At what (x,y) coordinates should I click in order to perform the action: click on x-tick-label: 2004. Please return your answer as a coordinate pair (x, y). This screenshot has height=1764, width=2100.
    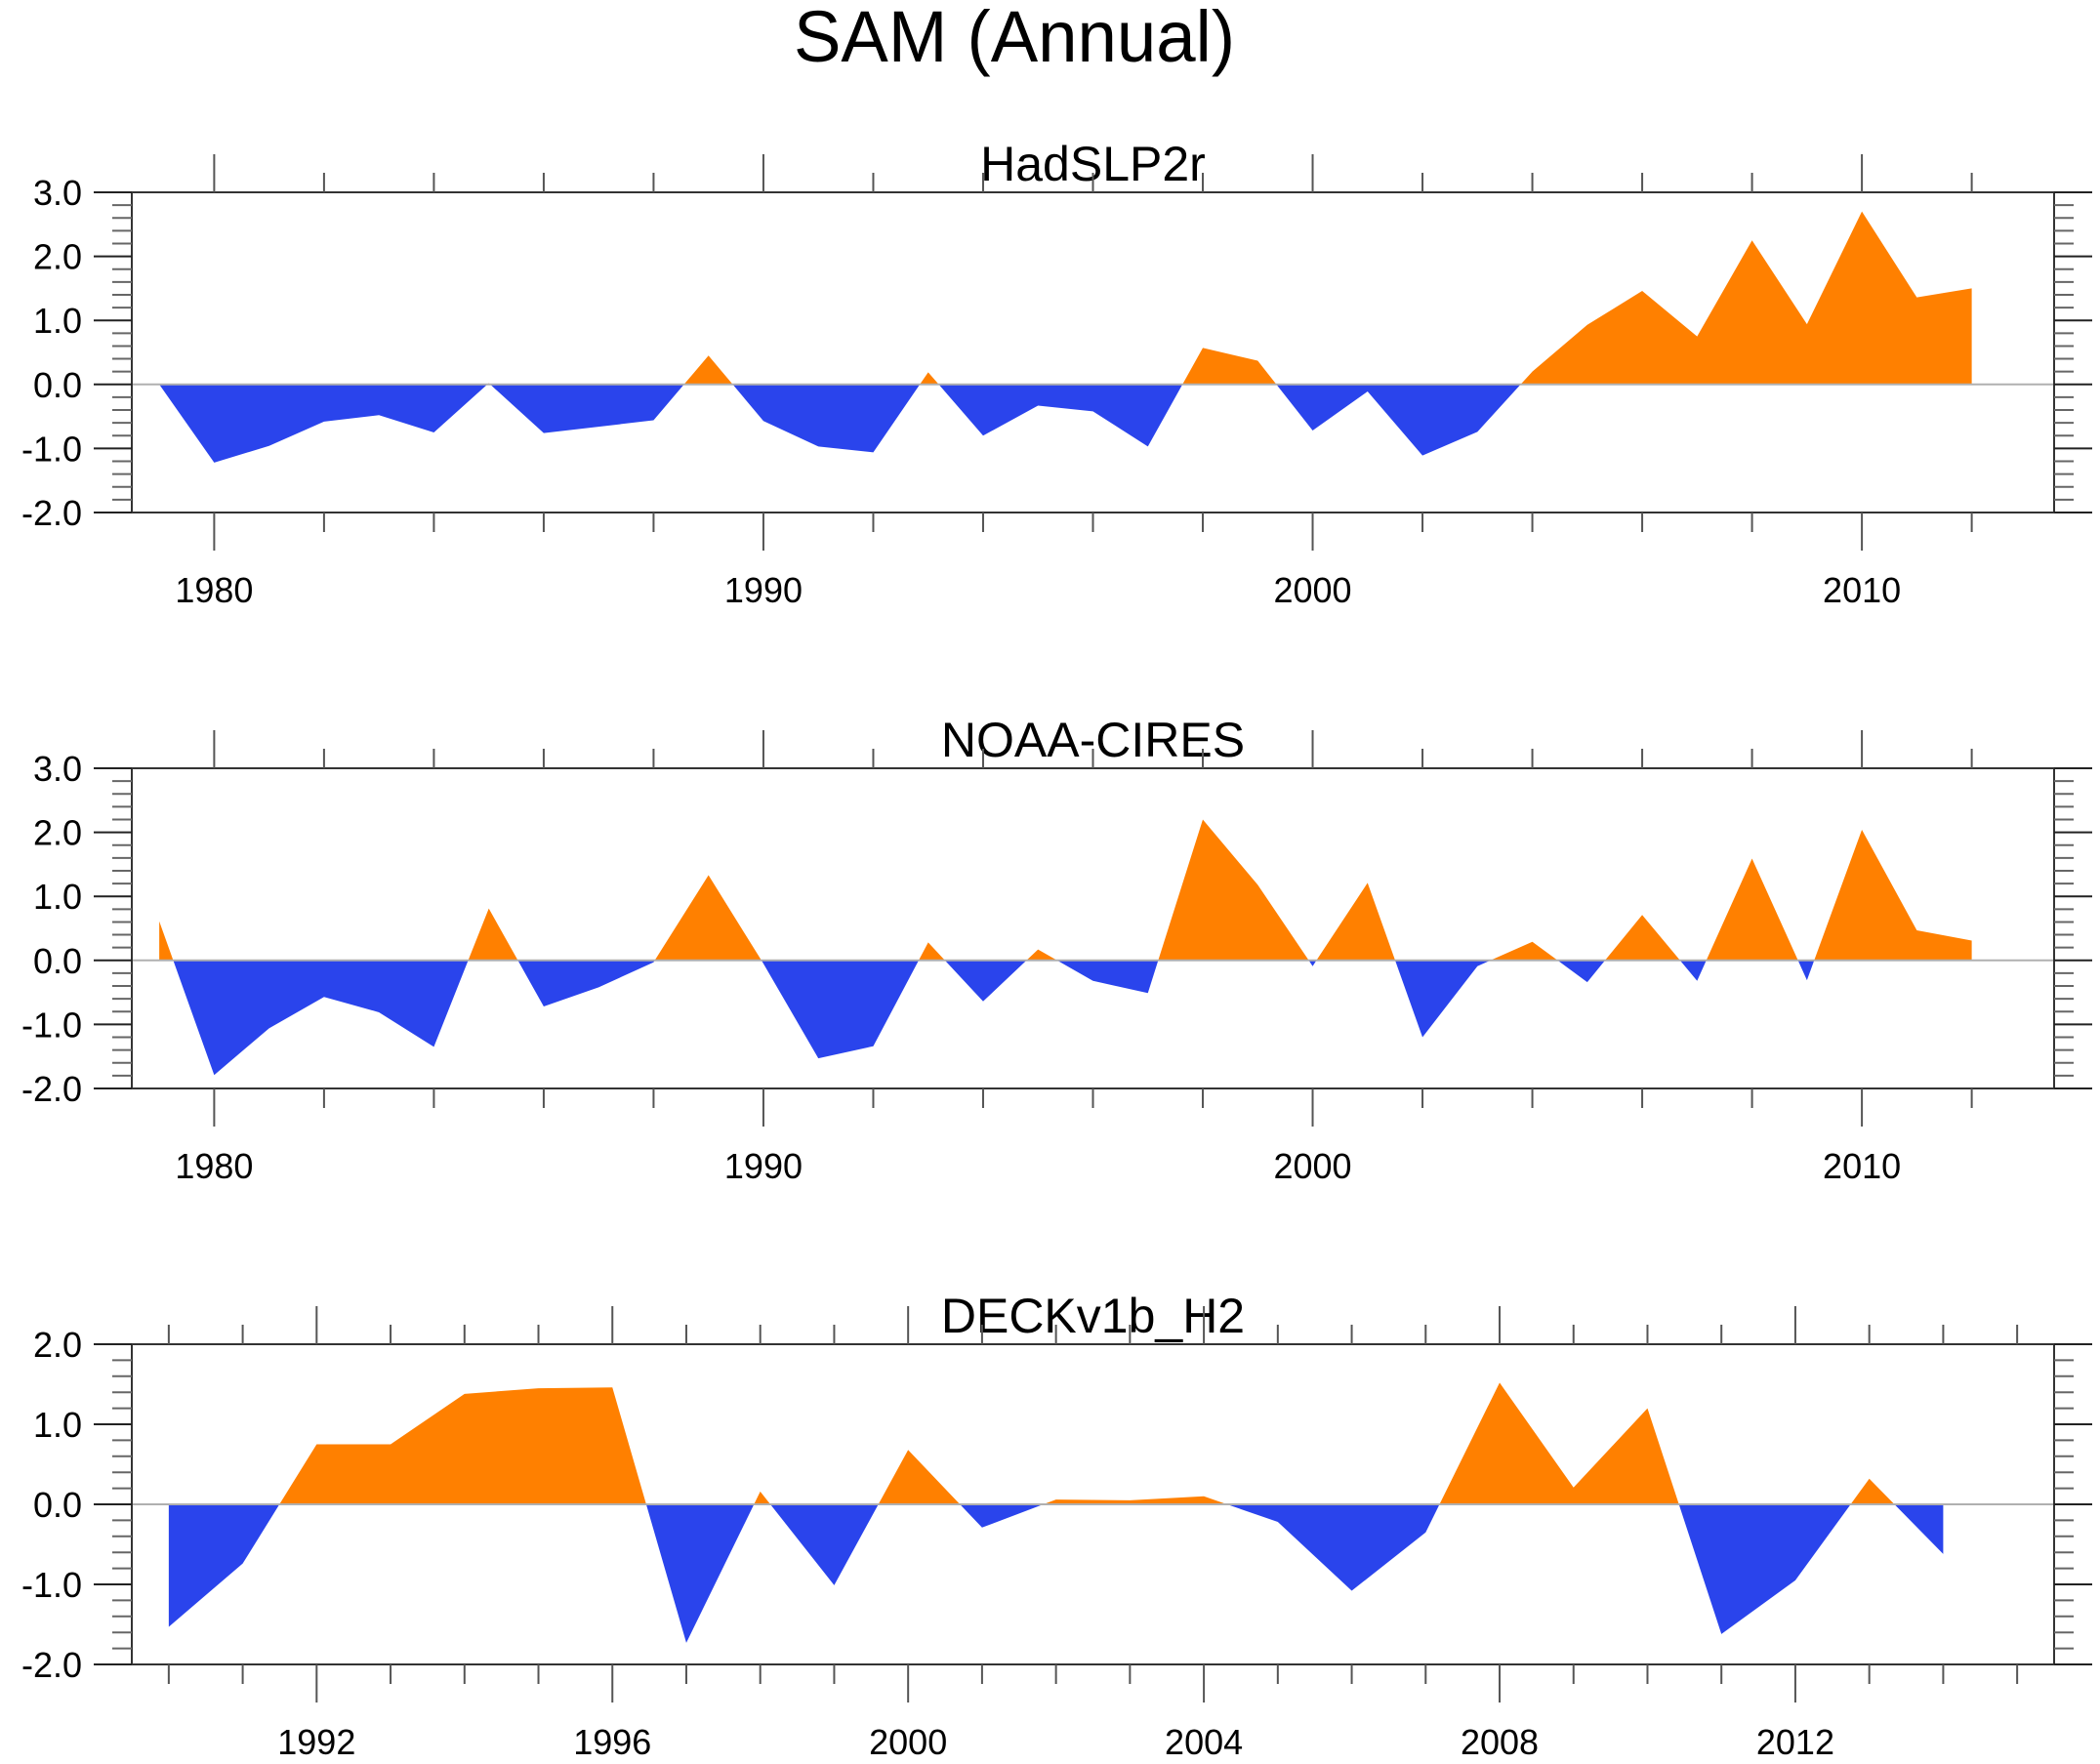
    Looking at the image, I should click on (1204, 1742).